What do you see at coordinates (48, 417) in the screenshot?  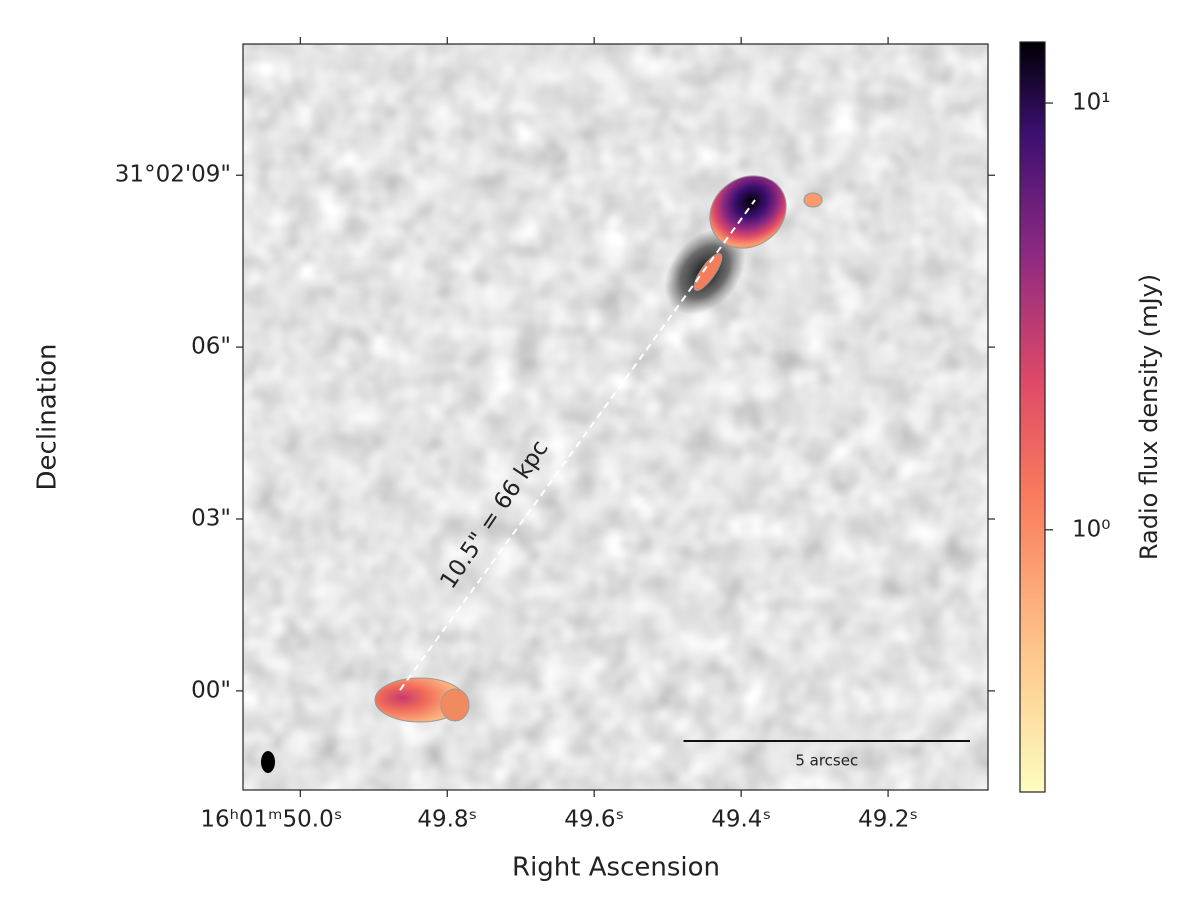 I see `y-axis-label: Declination` at bounding box center [48, 417].